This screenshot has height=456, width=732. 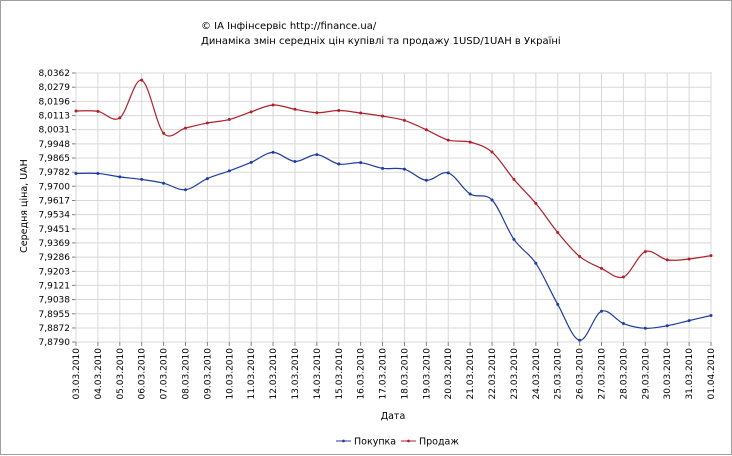 What do you see at coordinates (408, 441) in the screenshot?
I see `legend-marker-sell` at bounding box center [408, 441].